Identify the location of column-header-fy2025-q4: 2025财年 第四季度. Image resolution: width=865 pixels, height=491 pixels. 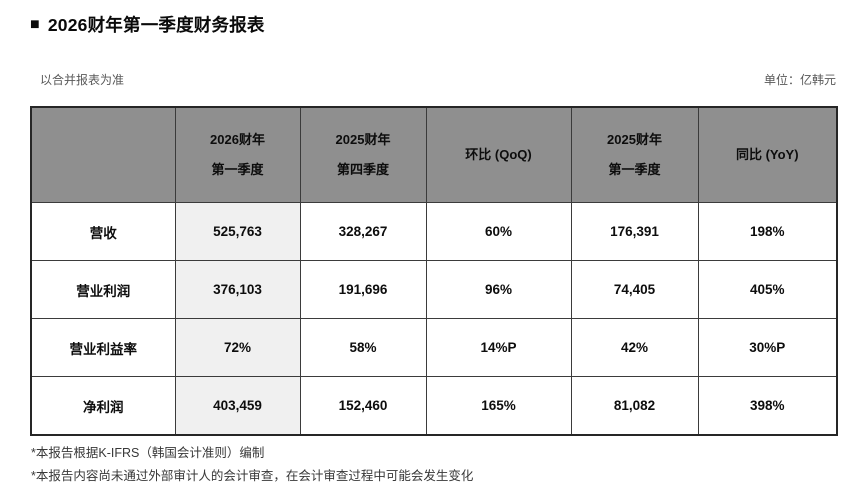
(363, 154).